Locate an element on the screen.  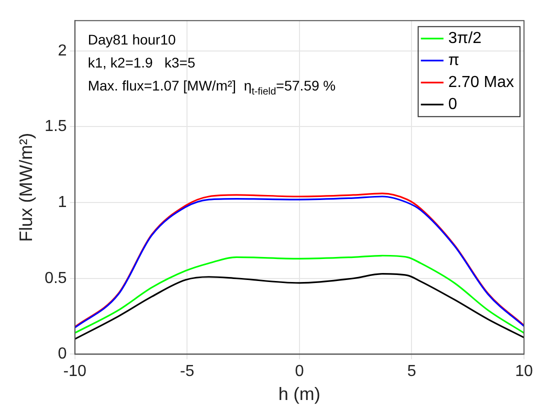
x-tick-label: 0 is located at coordinates (299, 371).